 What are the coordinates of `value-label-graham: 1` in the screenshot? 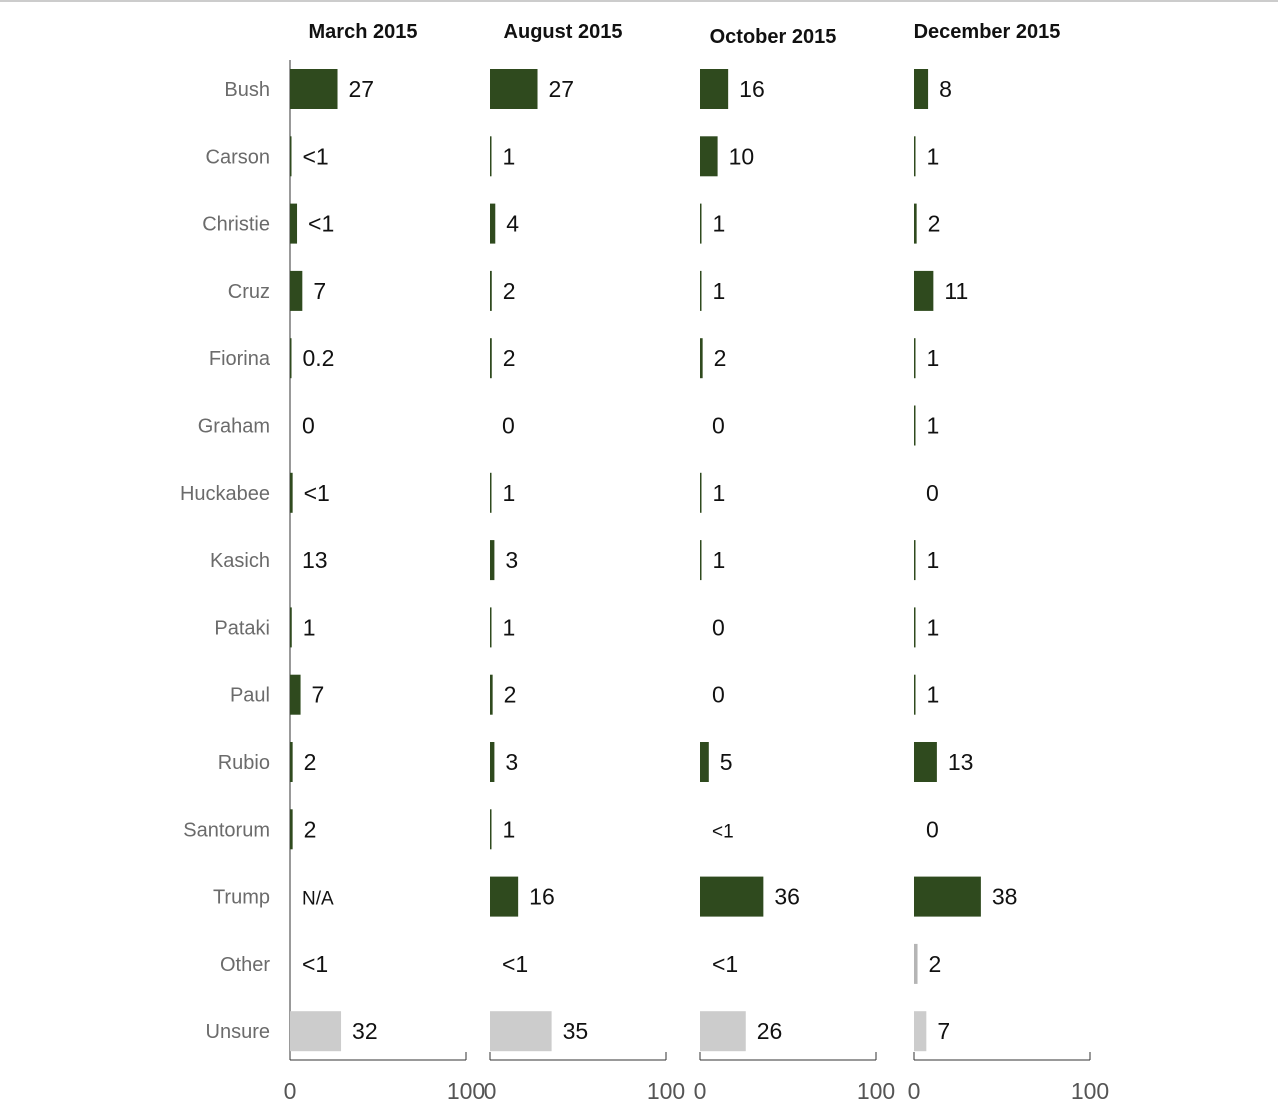 It's located at (933, 426).